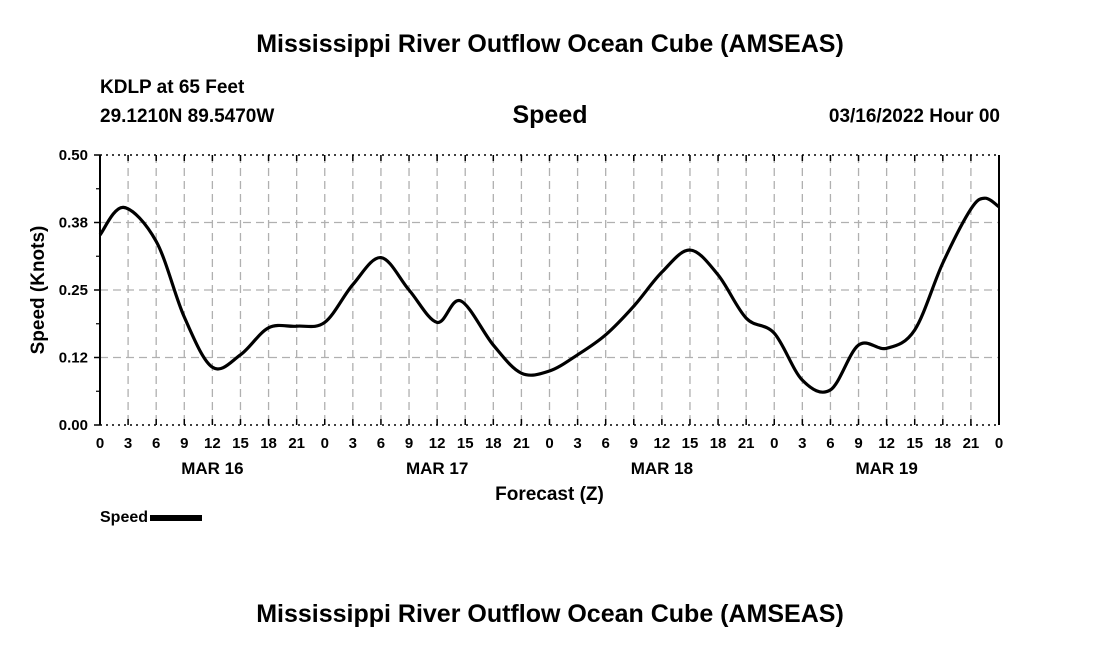 The image size is (1100, 650). I want to click on variable-title: Speed, so click(550, 115).